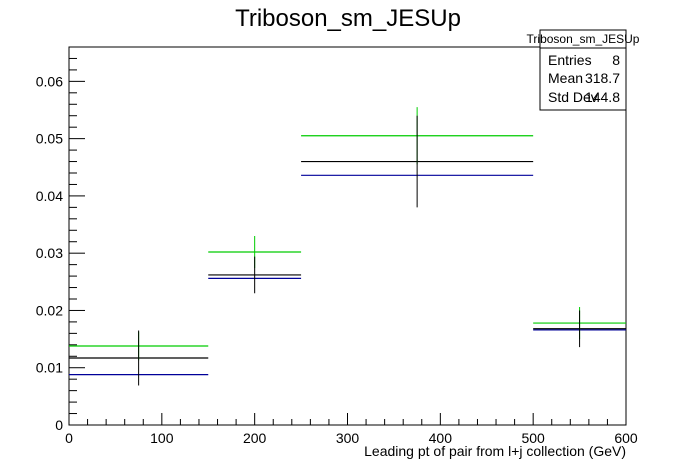  What do you see at coordinates (573, 97) in the screenshot?
I see `stat-stddev-label: Std Dev` at bounding box center [573, 97].